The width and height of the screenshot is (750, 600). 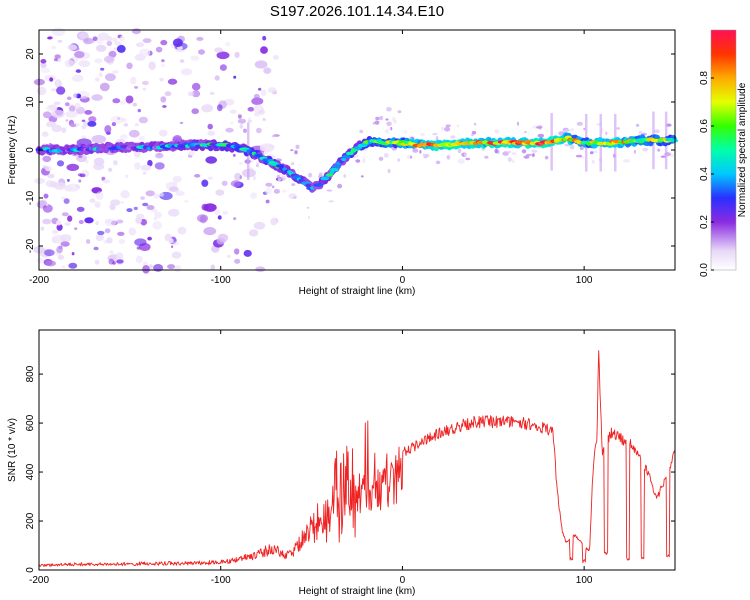 I want to click on y-tick-label: -10, so click(x=30, y=197).